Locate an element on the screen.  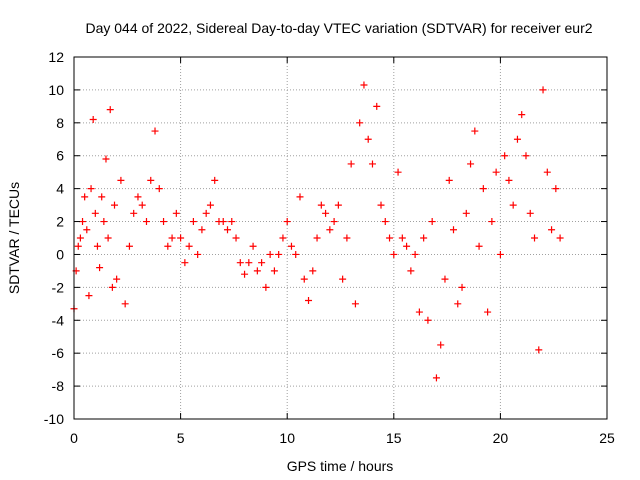
y-tick-label: -4 is located at coordinates (58, 320).